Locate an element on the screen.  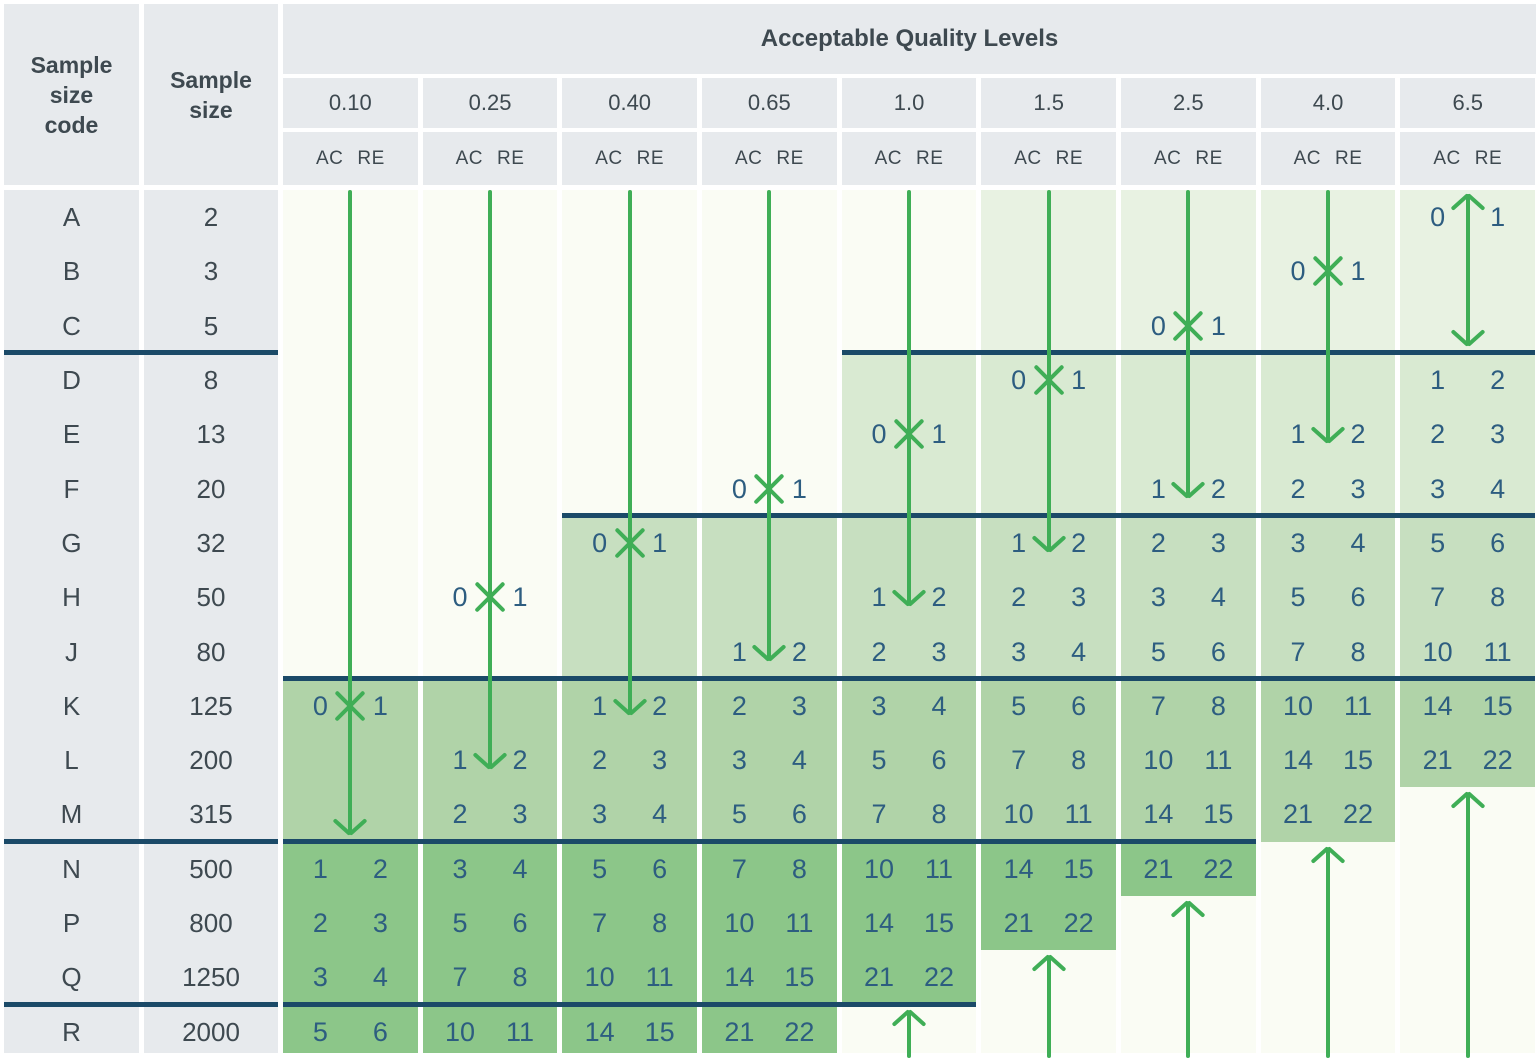
ac-value-0.10-N: 1 is located at coordinates (320, 868).